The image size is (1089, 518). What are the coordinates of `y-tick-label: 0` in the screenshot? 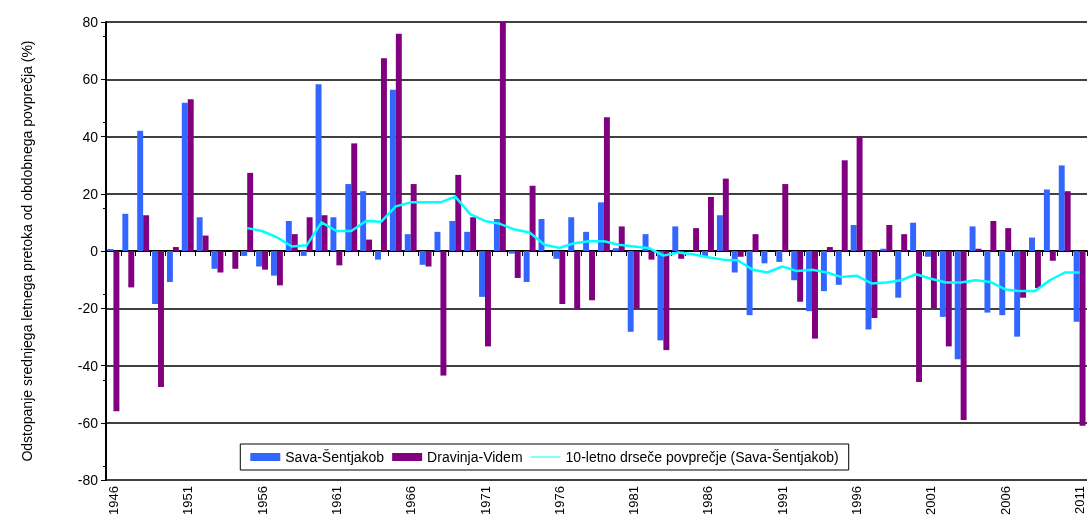 It's located at (94, 251).